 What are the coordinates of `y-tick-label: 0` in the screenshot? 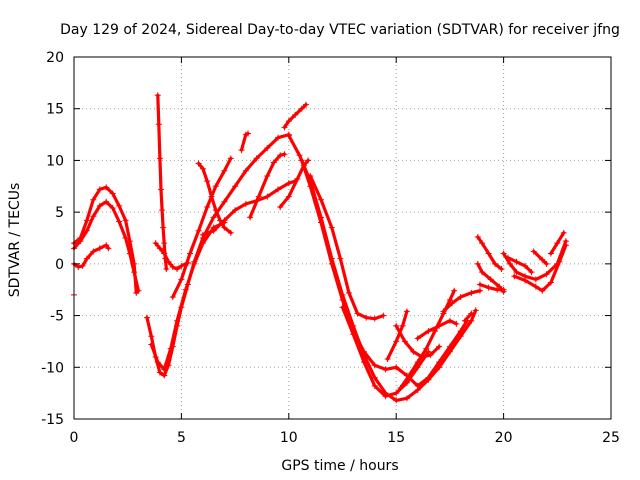 It's located at (59, 265).